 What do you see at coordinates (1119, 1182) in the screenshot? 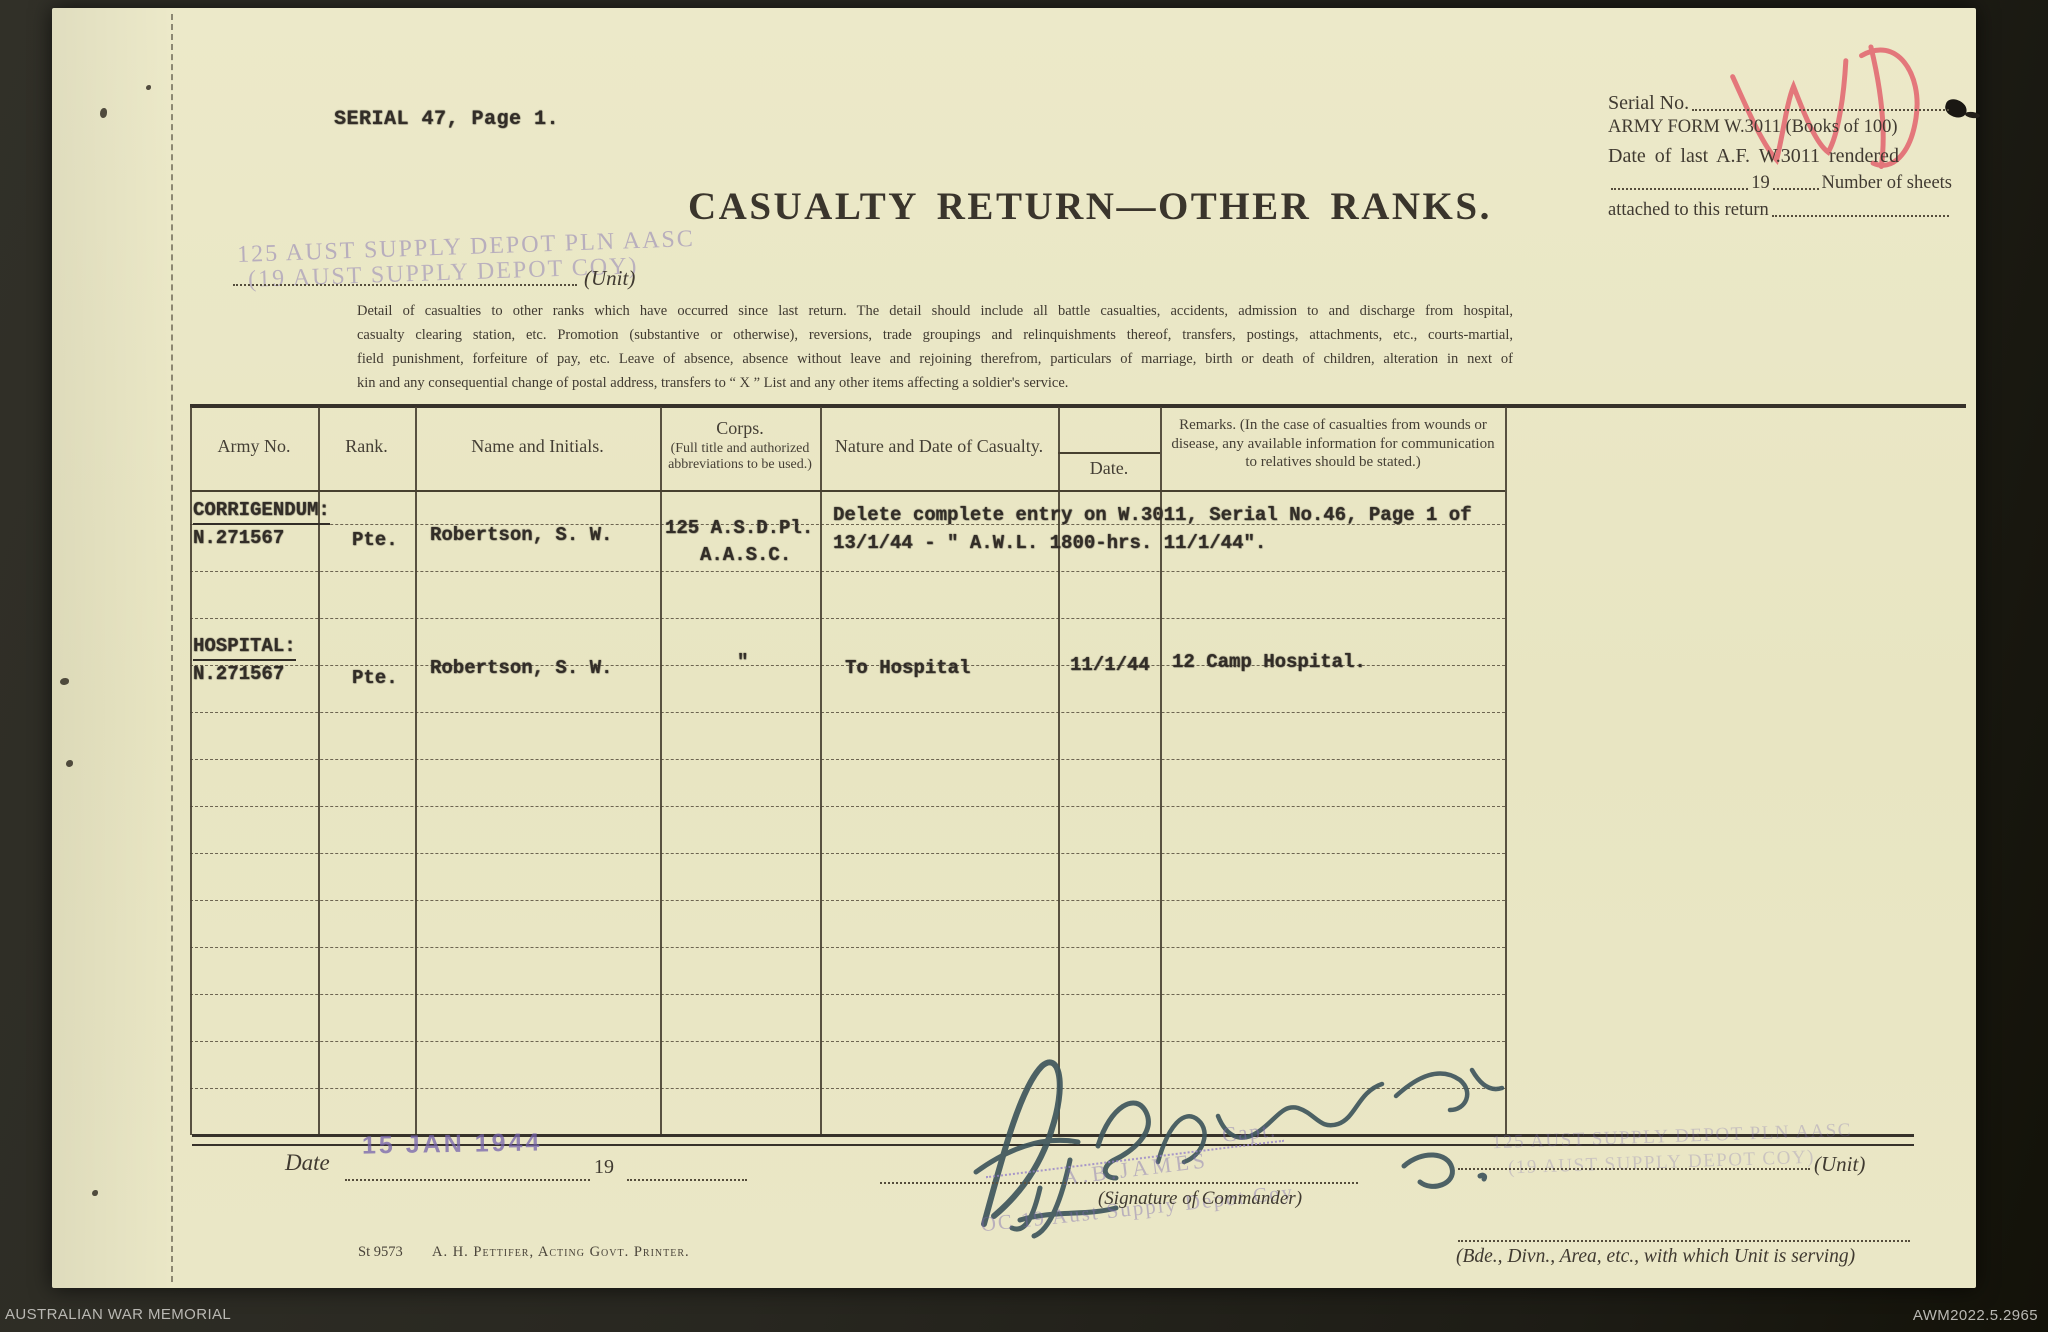
I see `signature-write-line` at bounding box center [1119, 1182].